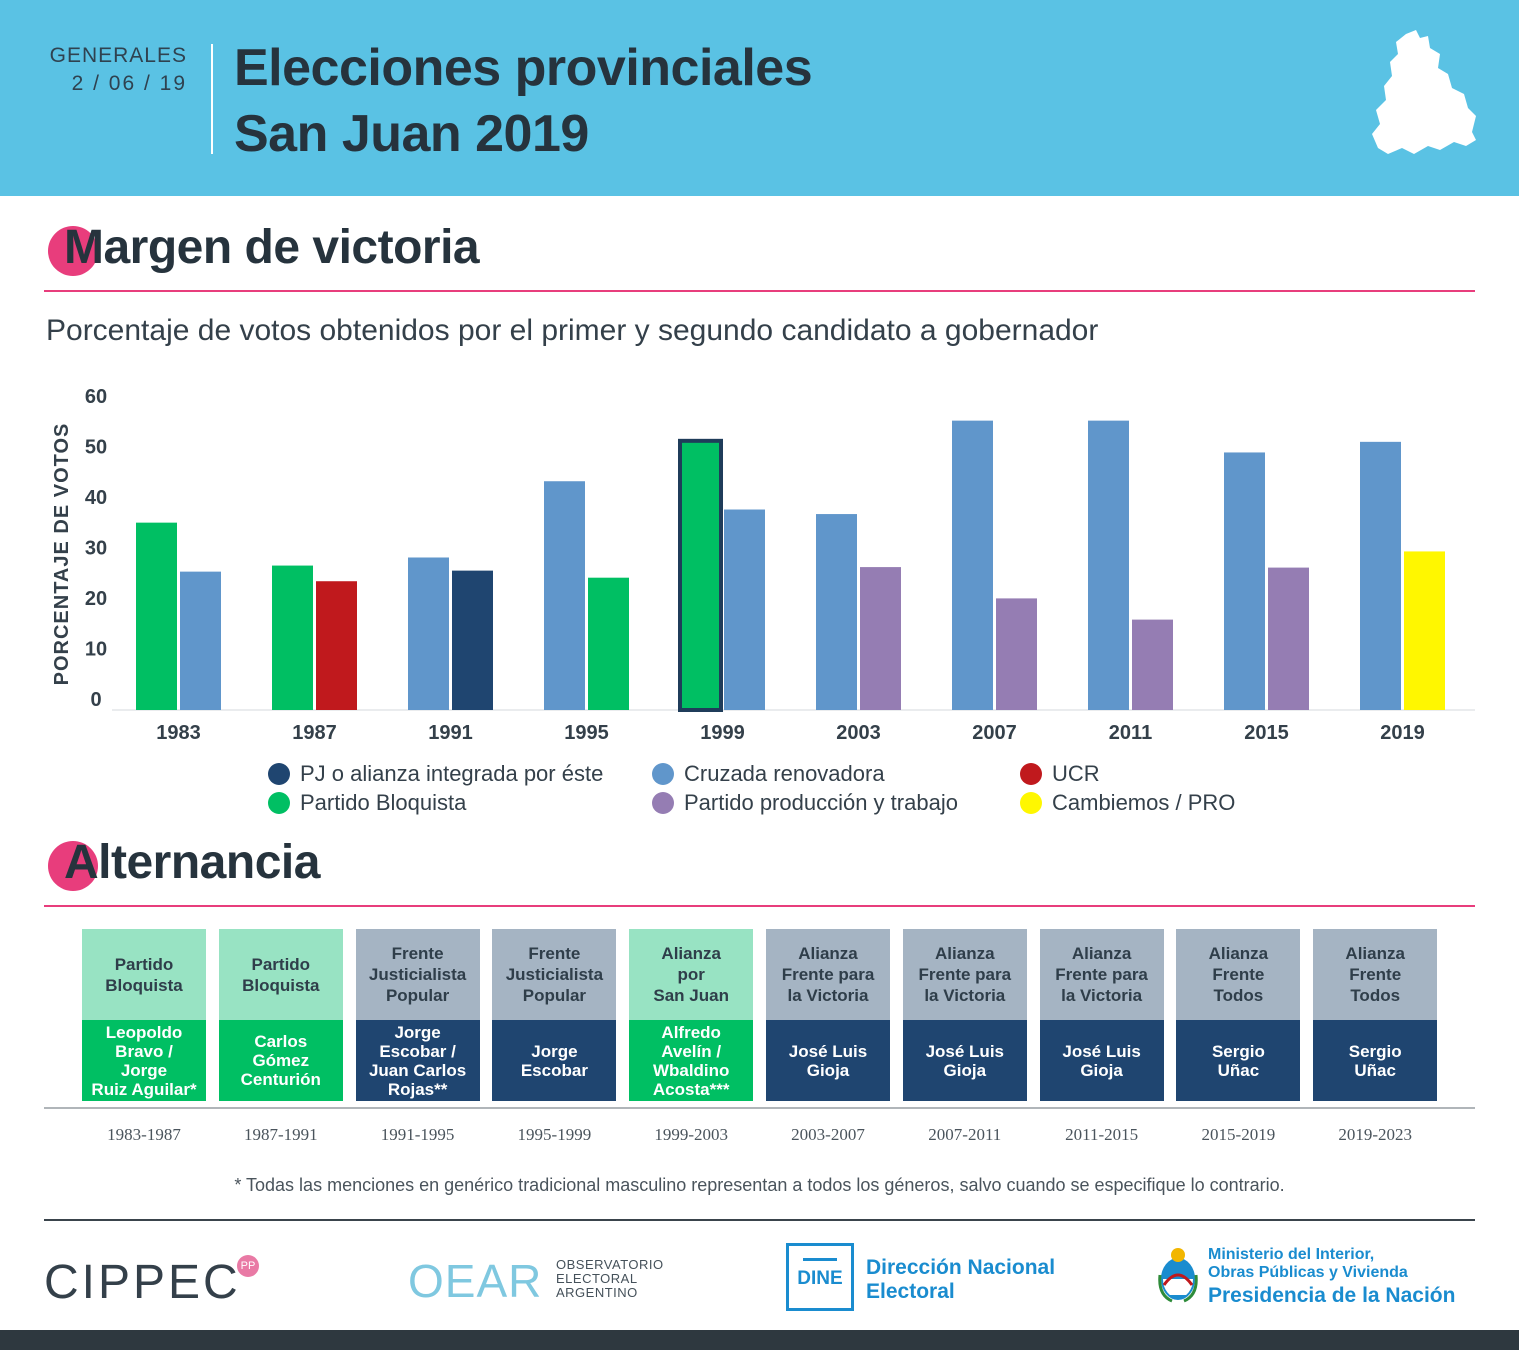  I want to click on legend-label: Cambiemos / PRO, so click(1144, 802).